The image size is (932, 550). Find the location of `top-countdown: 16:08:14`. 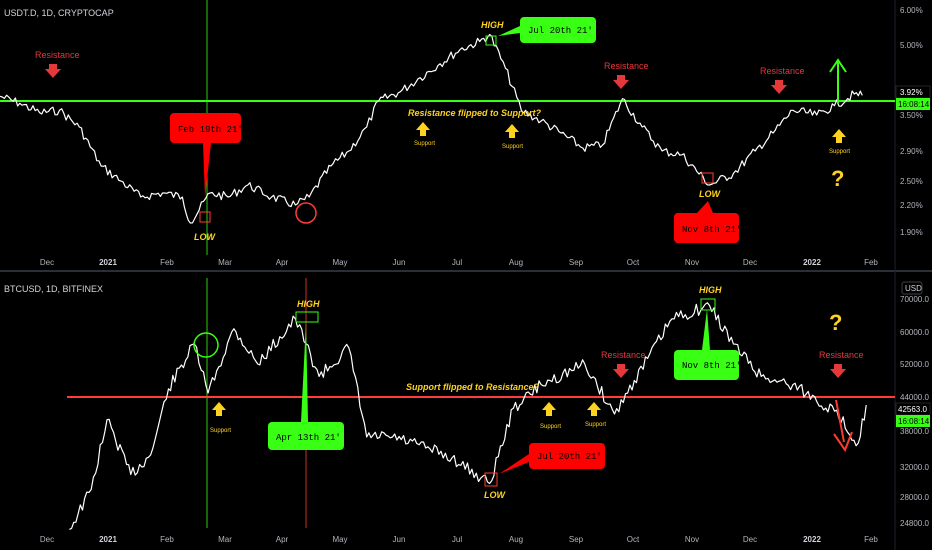

top-countdown: 16:08:14 is located at coordinates (914, 104).